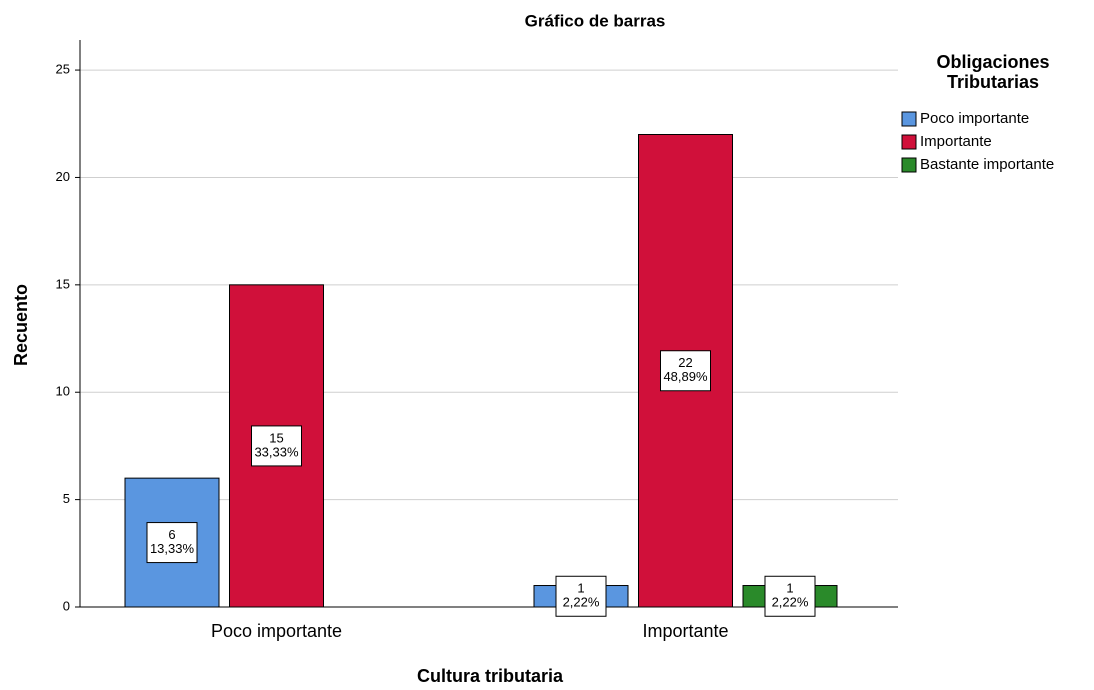 This screenshot has height=690, width=1094. What do you see at coordinates (66, 605) in the screenshot?
I see `y-tick-label: 0` at bounding box center [66, 605].